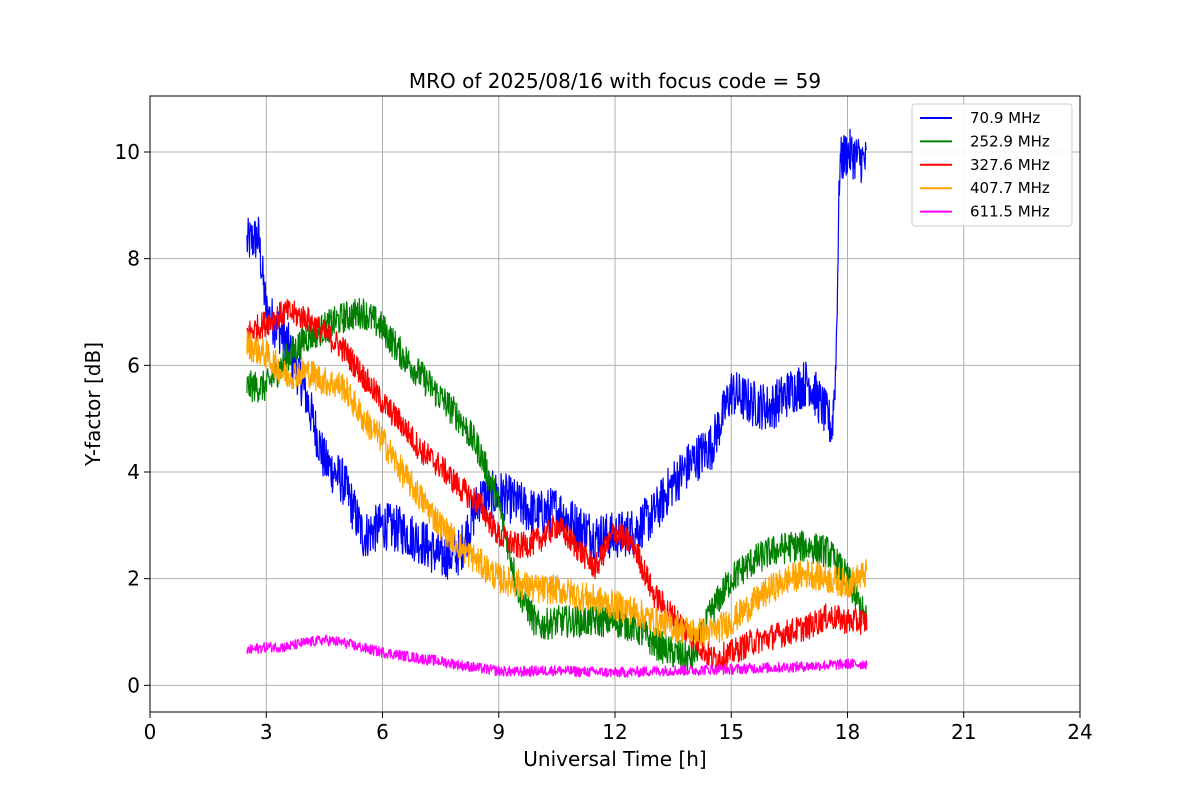 The height and width of the screenshot is (800, 1200). Describe the element at coordinates (1010, 141) in the screenshot. I see `legend-label: 252.9 MHz` at that location.